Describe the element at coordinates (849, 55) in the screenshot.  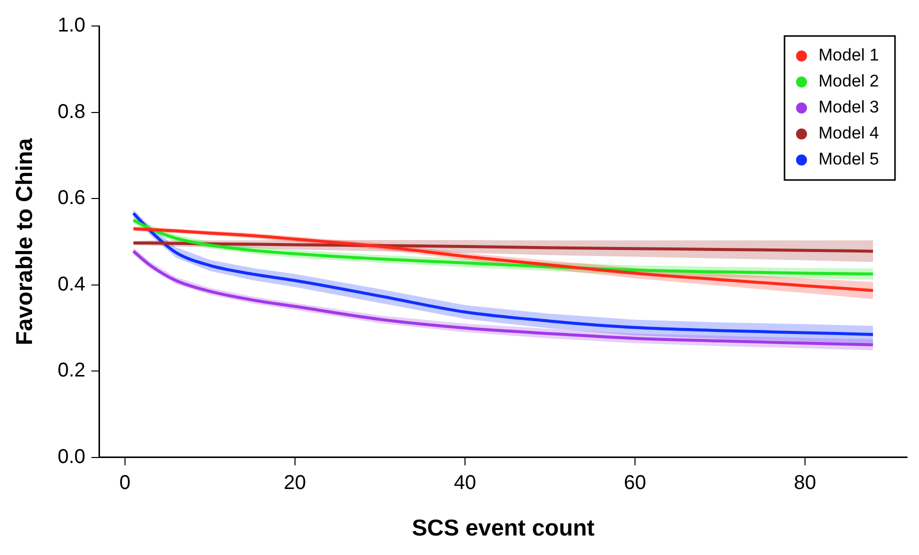
I see `legend-label: Model 1` at that location.